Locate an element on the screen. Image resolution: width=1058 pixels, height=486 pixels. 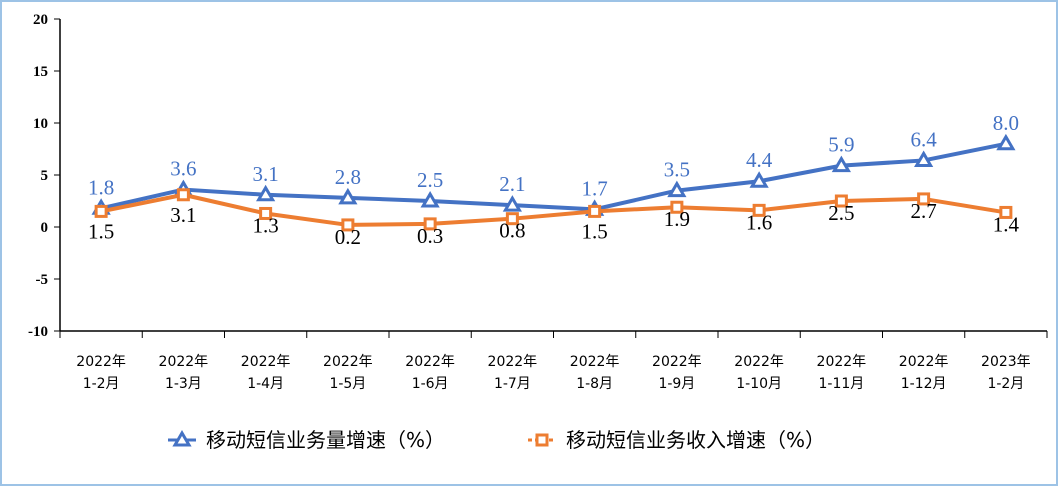
y-tick-label: -5 is located at coordinates (42, 280).